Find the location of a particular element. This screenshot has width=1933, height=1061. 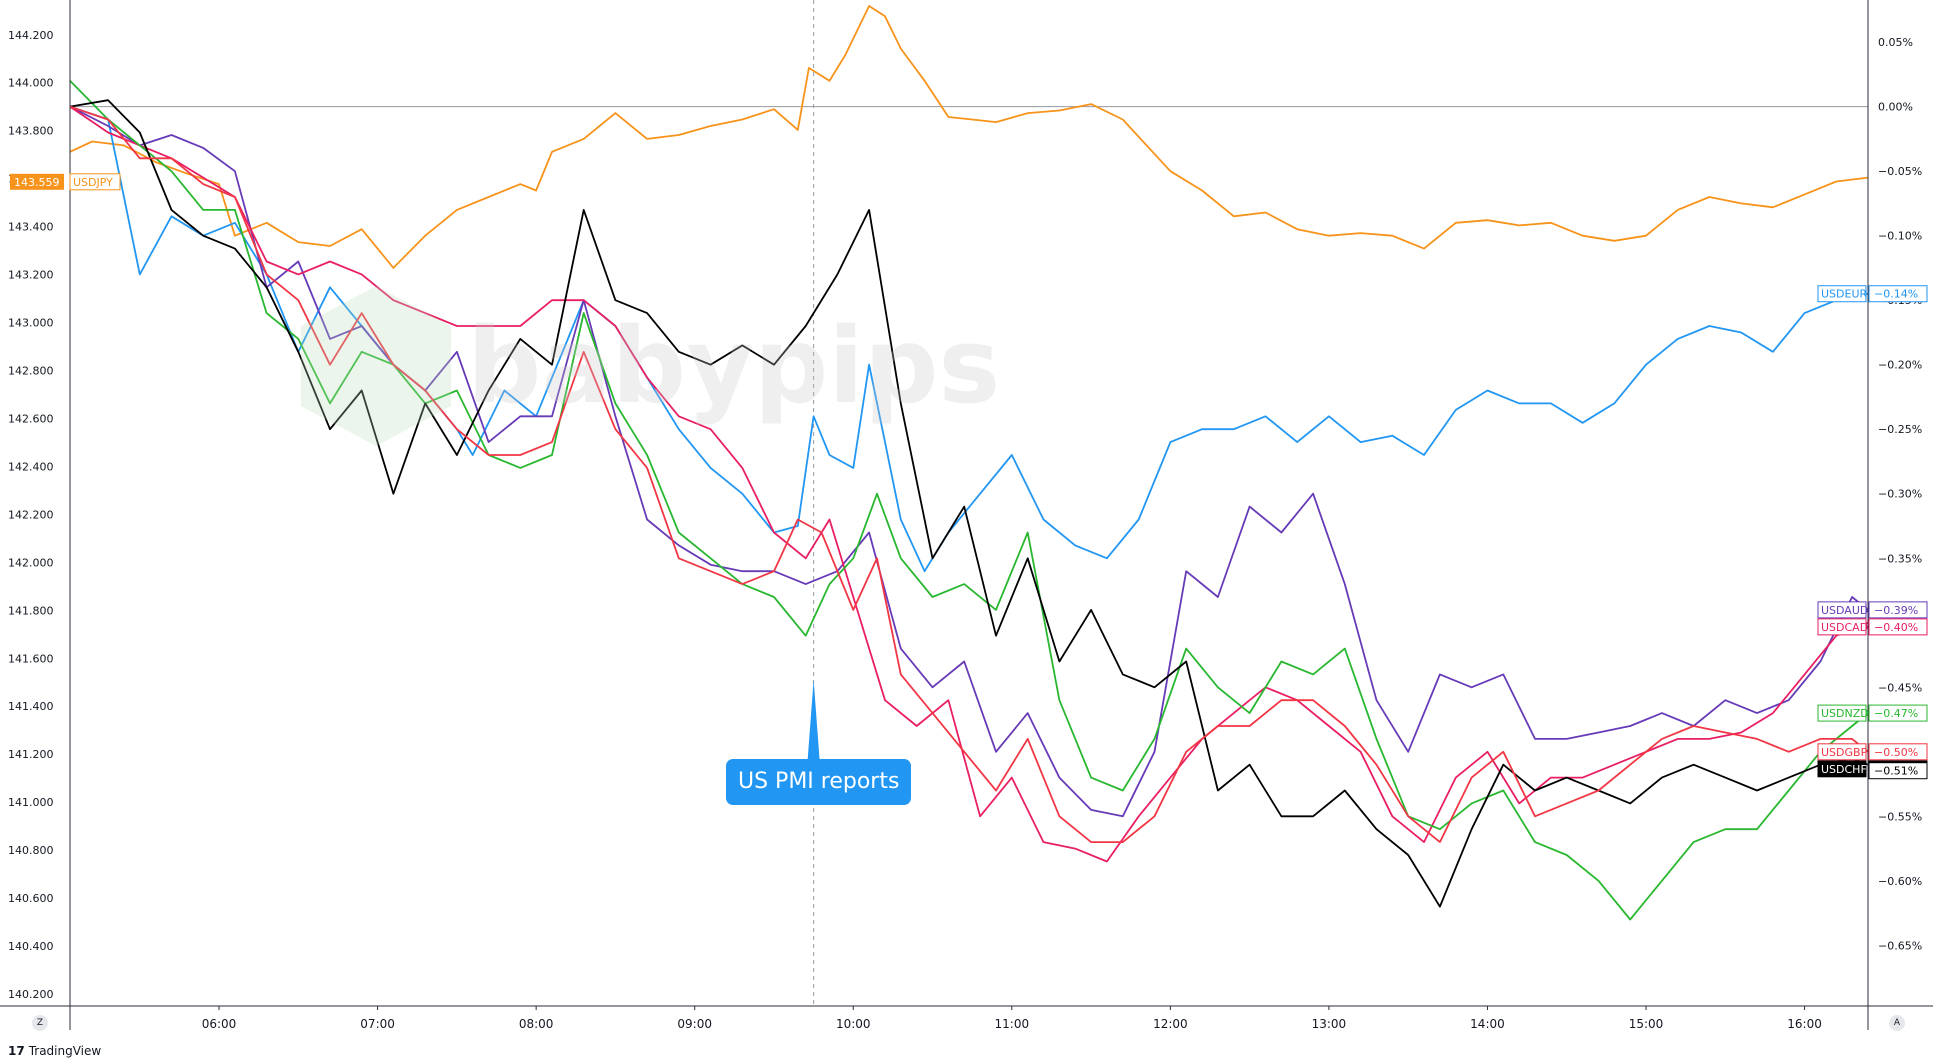

time-tick-label: 11:00 is located at coordinates (1012, 1024).